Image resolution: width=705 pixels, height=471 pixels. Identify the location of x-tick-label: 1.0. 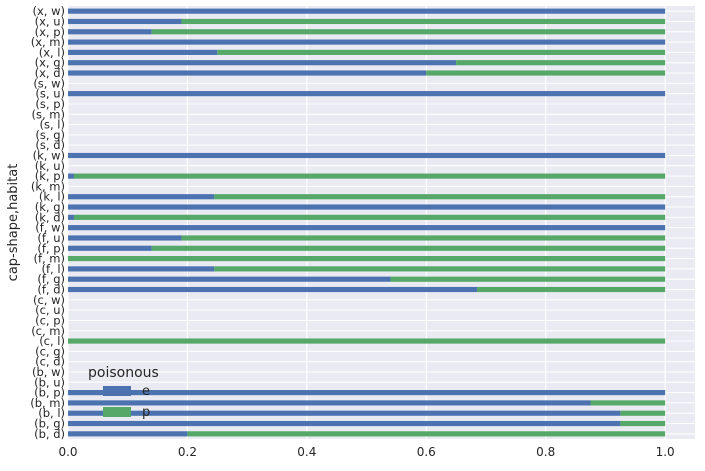
(665, 452).